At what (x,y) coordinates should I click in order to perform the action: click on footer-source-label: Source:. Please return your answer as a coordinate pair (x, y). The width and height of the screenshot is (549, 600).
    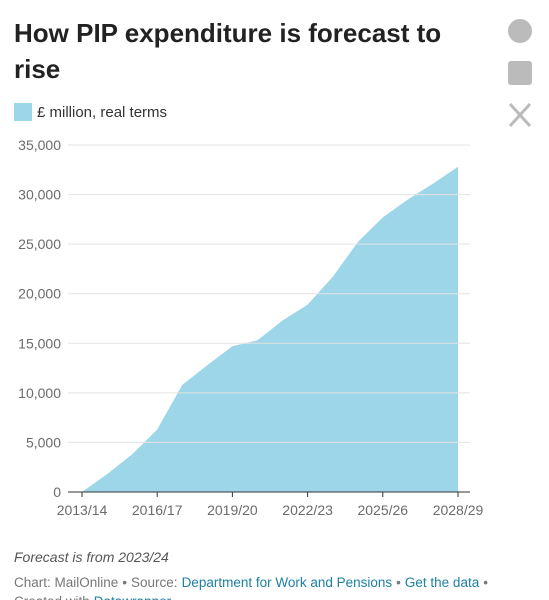
    Looking at the image, I should click on (154, 582).